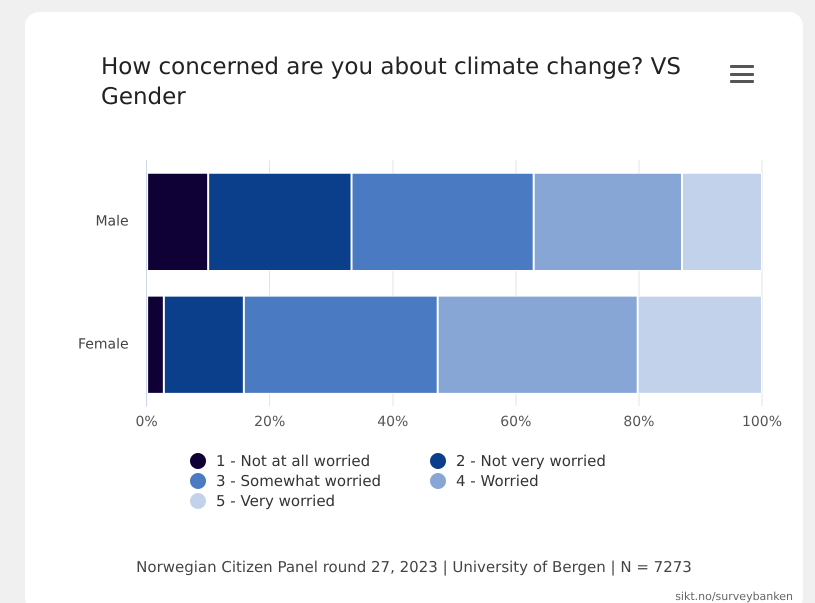 The width and height of the screenshot is (815, 603). Describe the element at coordinates (762, 422) in the screenshot. I see `x-tick-label: 100%` at that location.